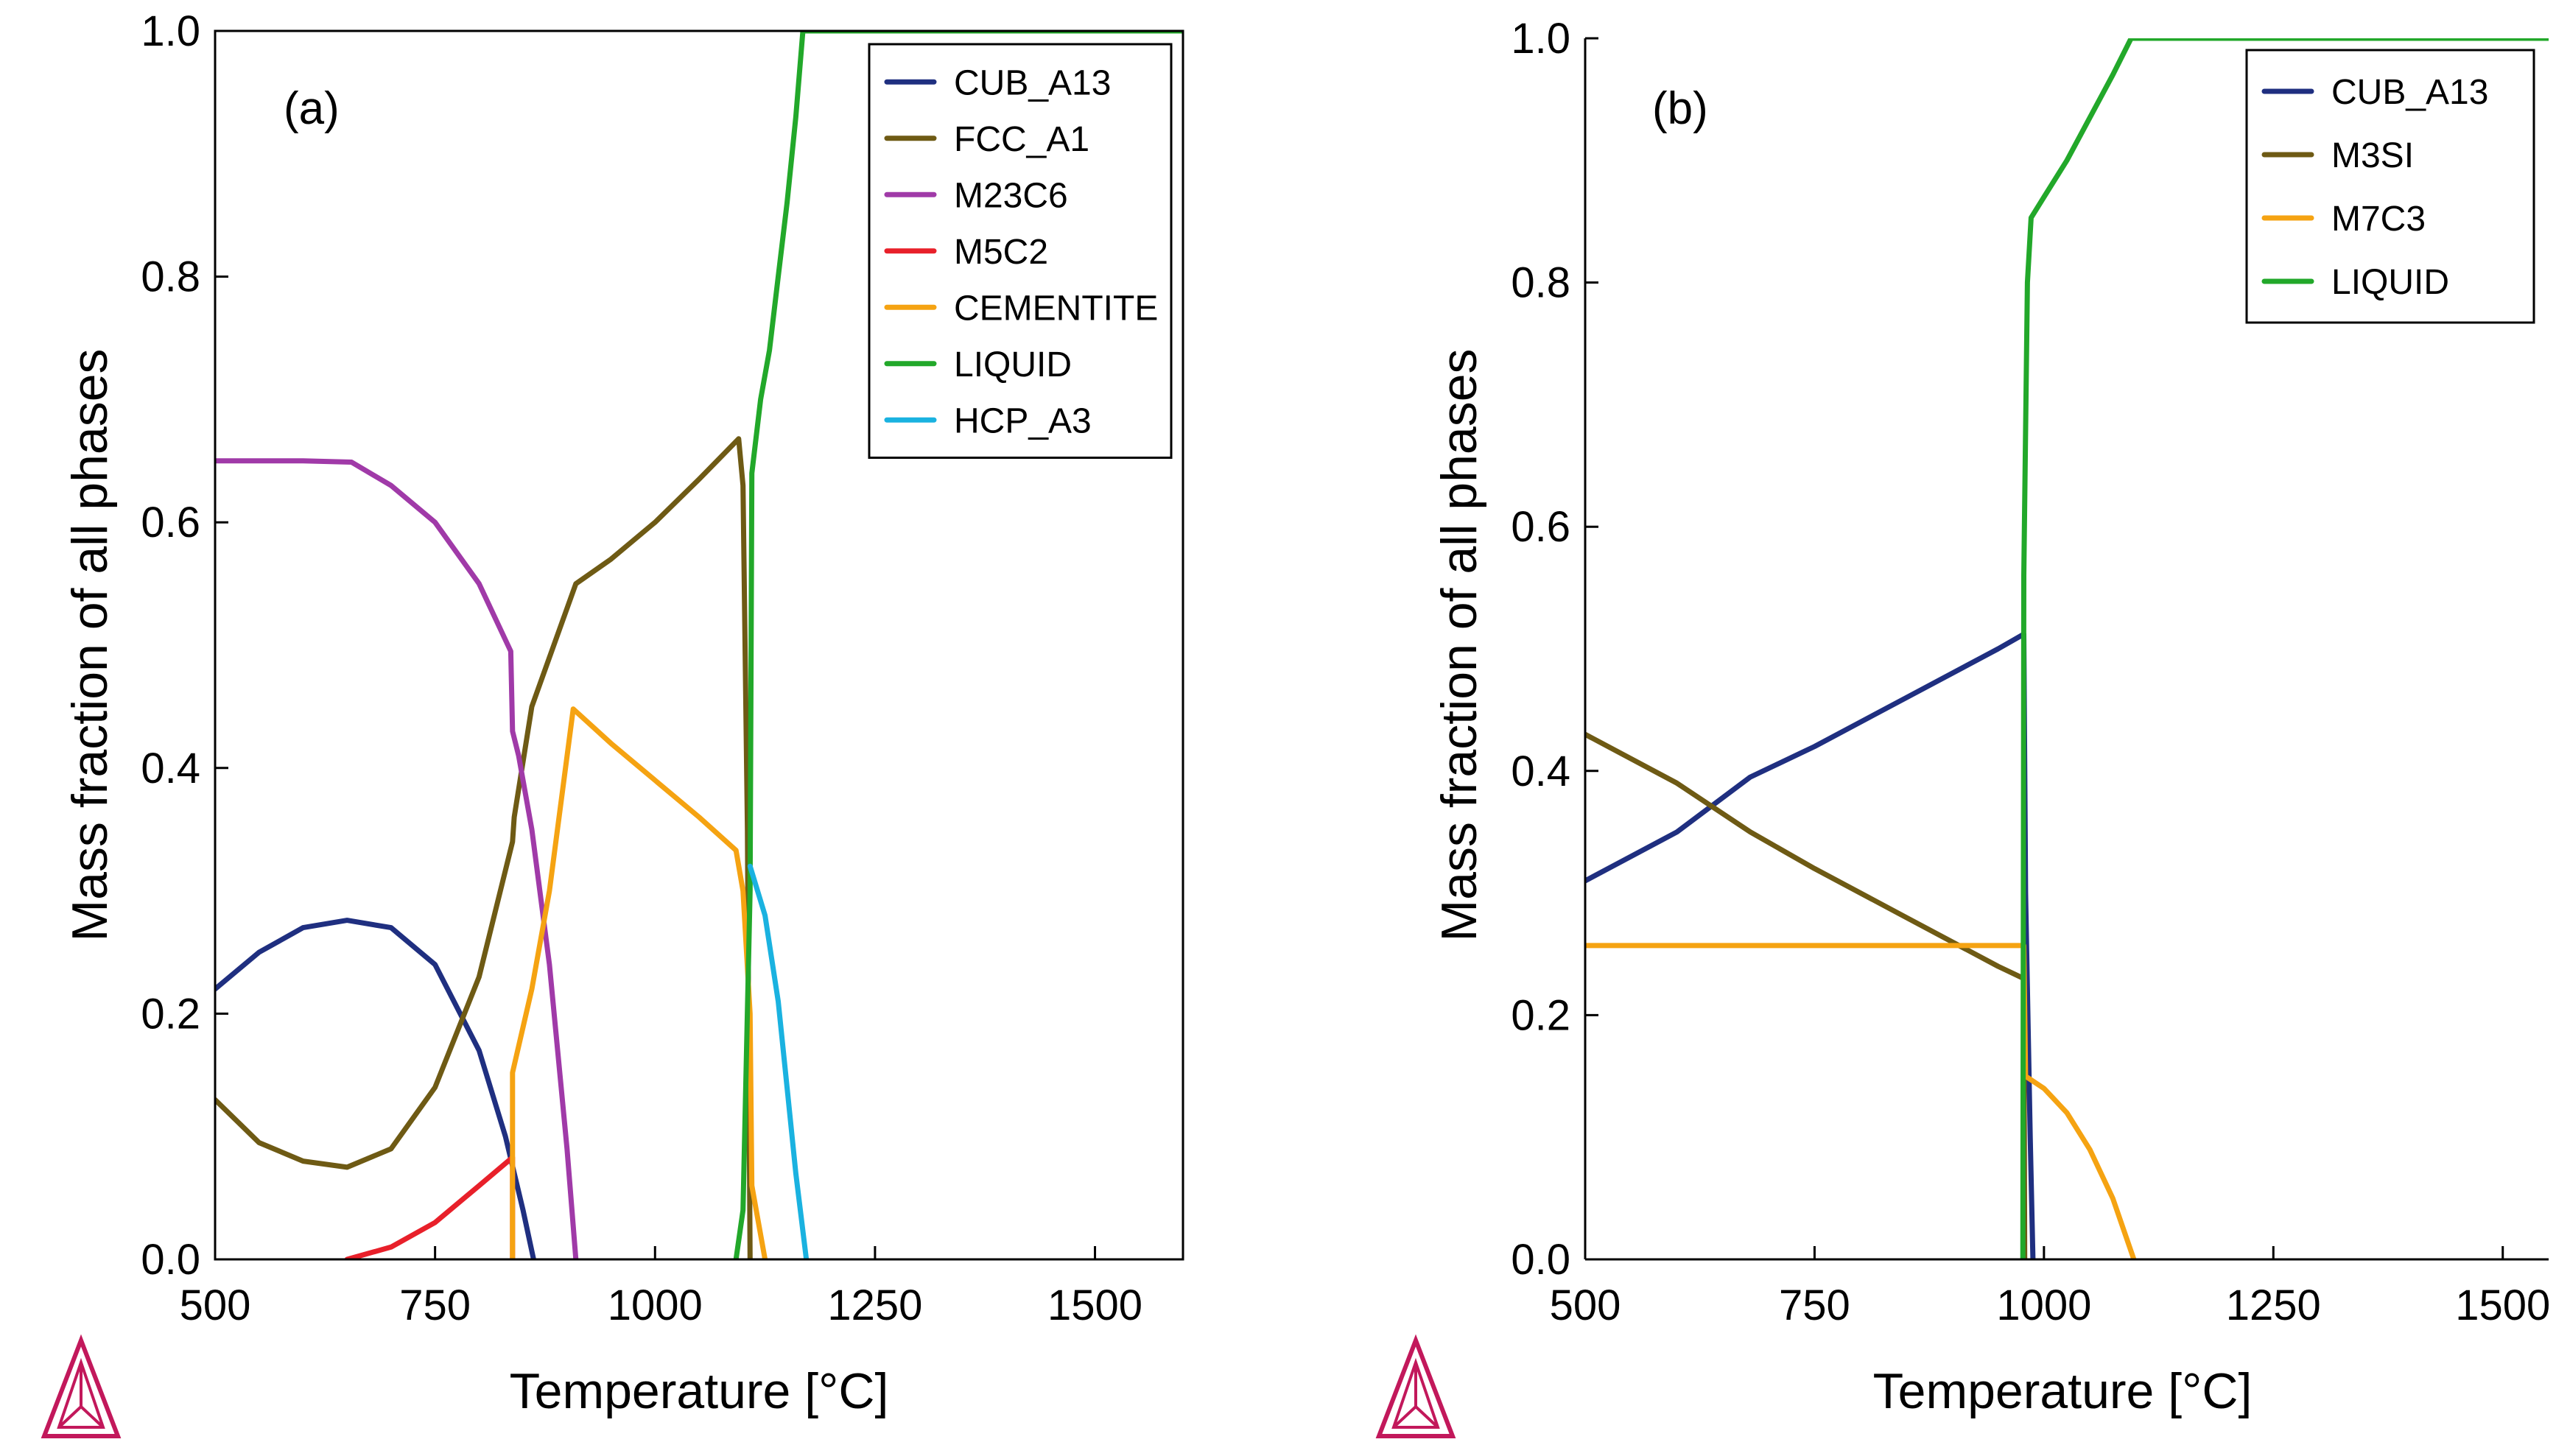  Describe the element at coordinates (2409, 92) in the screenshot. I see `panel-b-legend-label-cub-a13: CUB_A13` at that location.